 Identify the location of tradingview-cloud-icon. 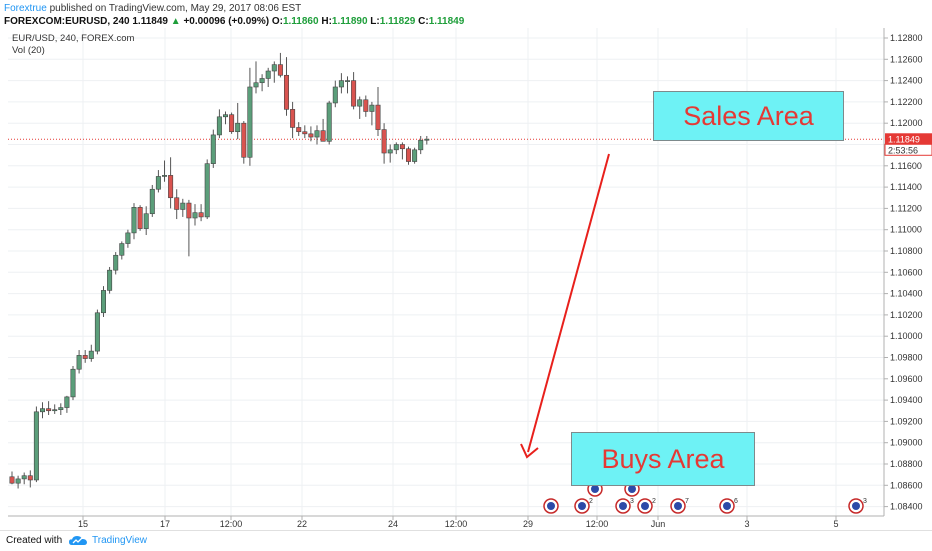
(78, 540).